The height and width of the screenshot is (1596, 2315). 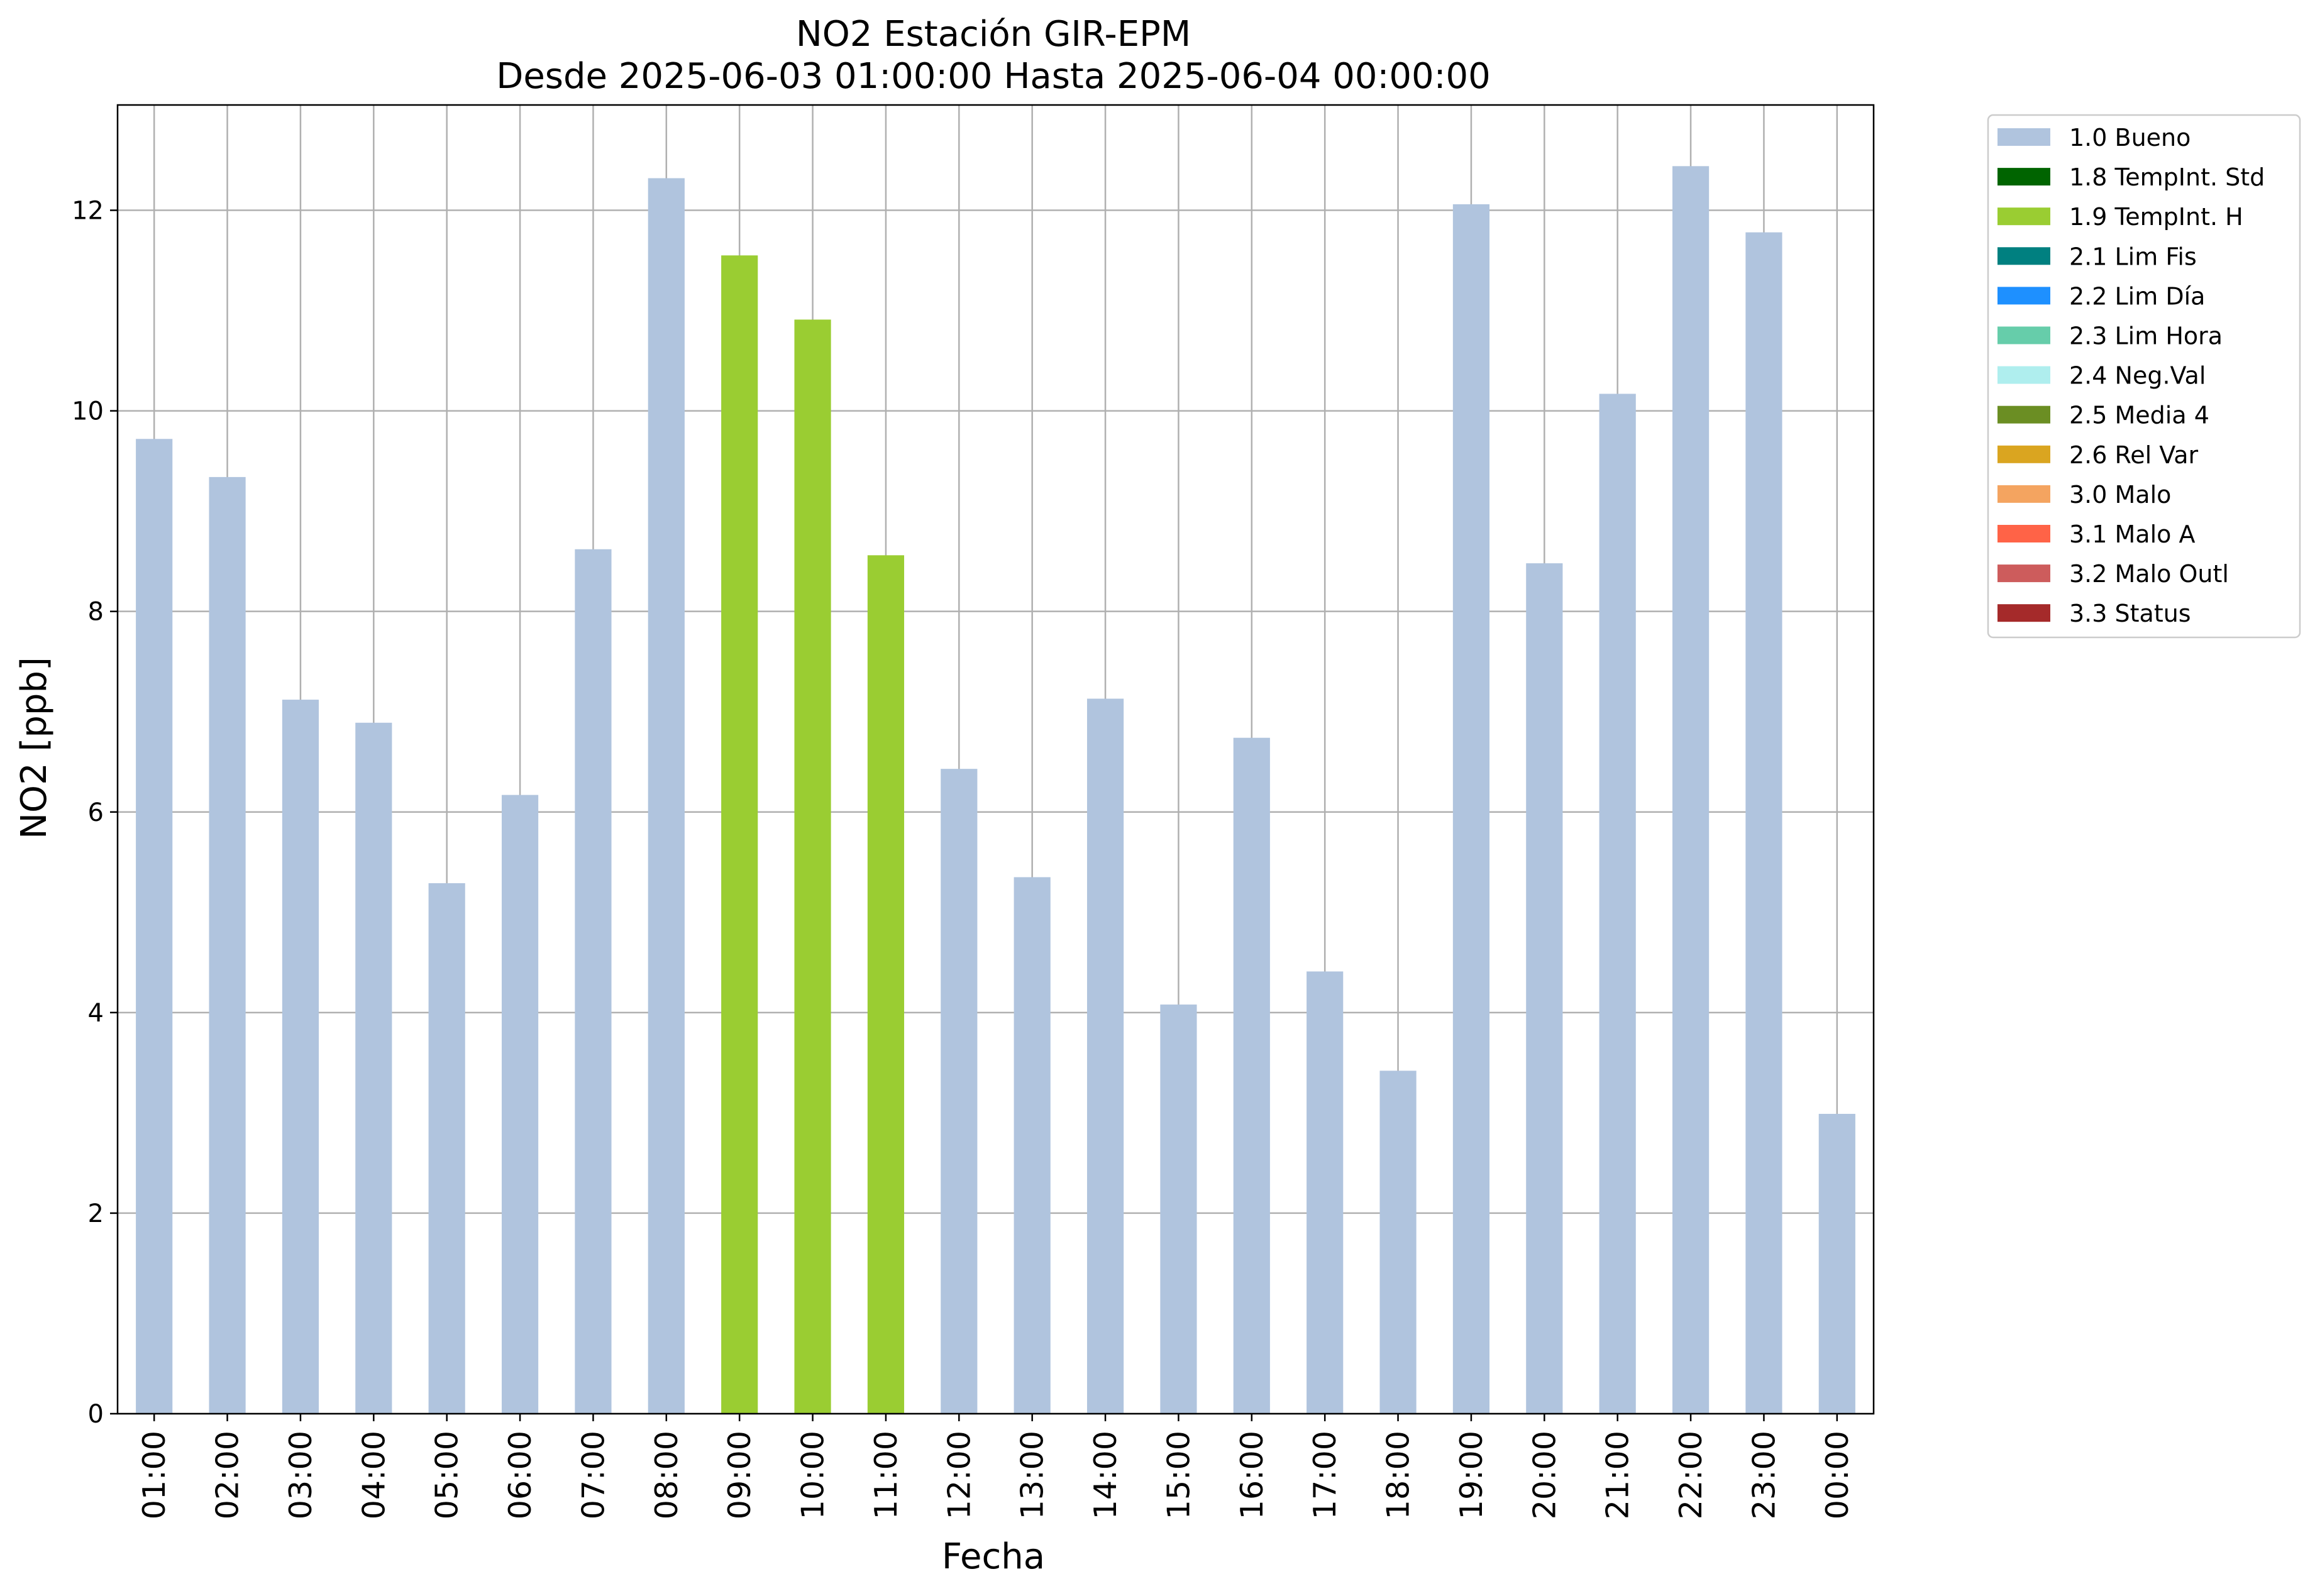 What do you see at coordinates (959, 1475) in the screenshot?
I see `x-tick-label: 12:00` at bounding box center [959, 1475].